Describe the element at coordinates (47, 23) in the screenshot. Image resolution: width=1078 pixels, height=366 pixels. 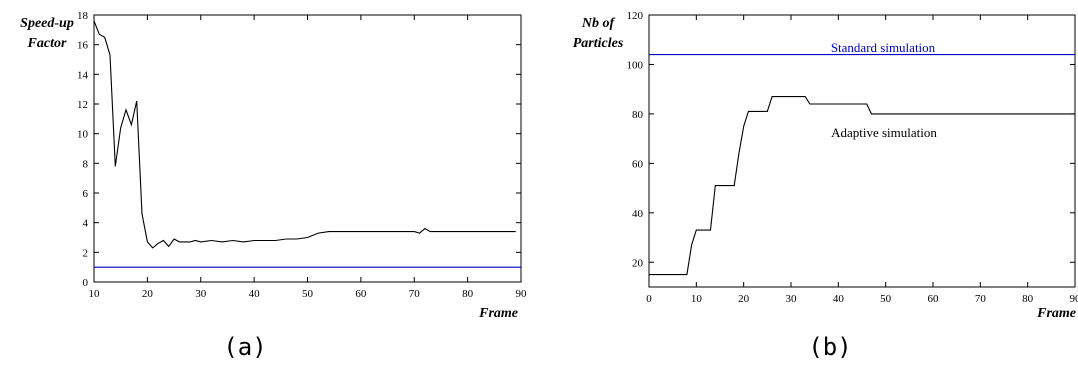
I see `chart-a-ylabel-line1: Speed-up` at that location.